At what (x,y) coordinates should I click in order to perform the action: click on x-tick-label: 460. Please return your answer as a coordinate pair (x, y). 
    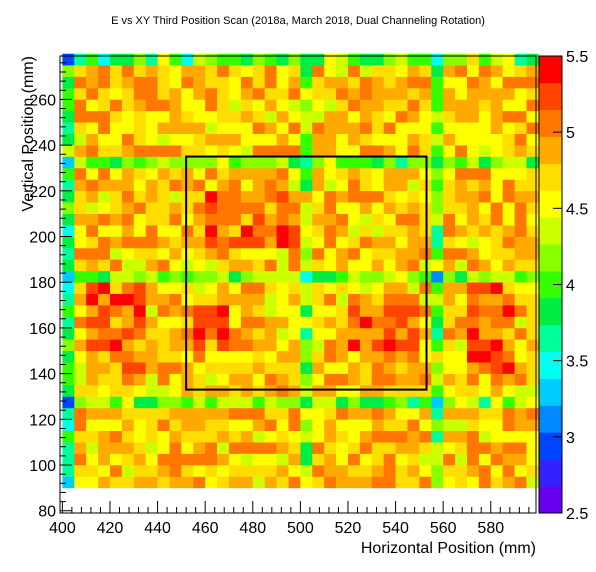
    Looking at the image, I should click on (205, 528).